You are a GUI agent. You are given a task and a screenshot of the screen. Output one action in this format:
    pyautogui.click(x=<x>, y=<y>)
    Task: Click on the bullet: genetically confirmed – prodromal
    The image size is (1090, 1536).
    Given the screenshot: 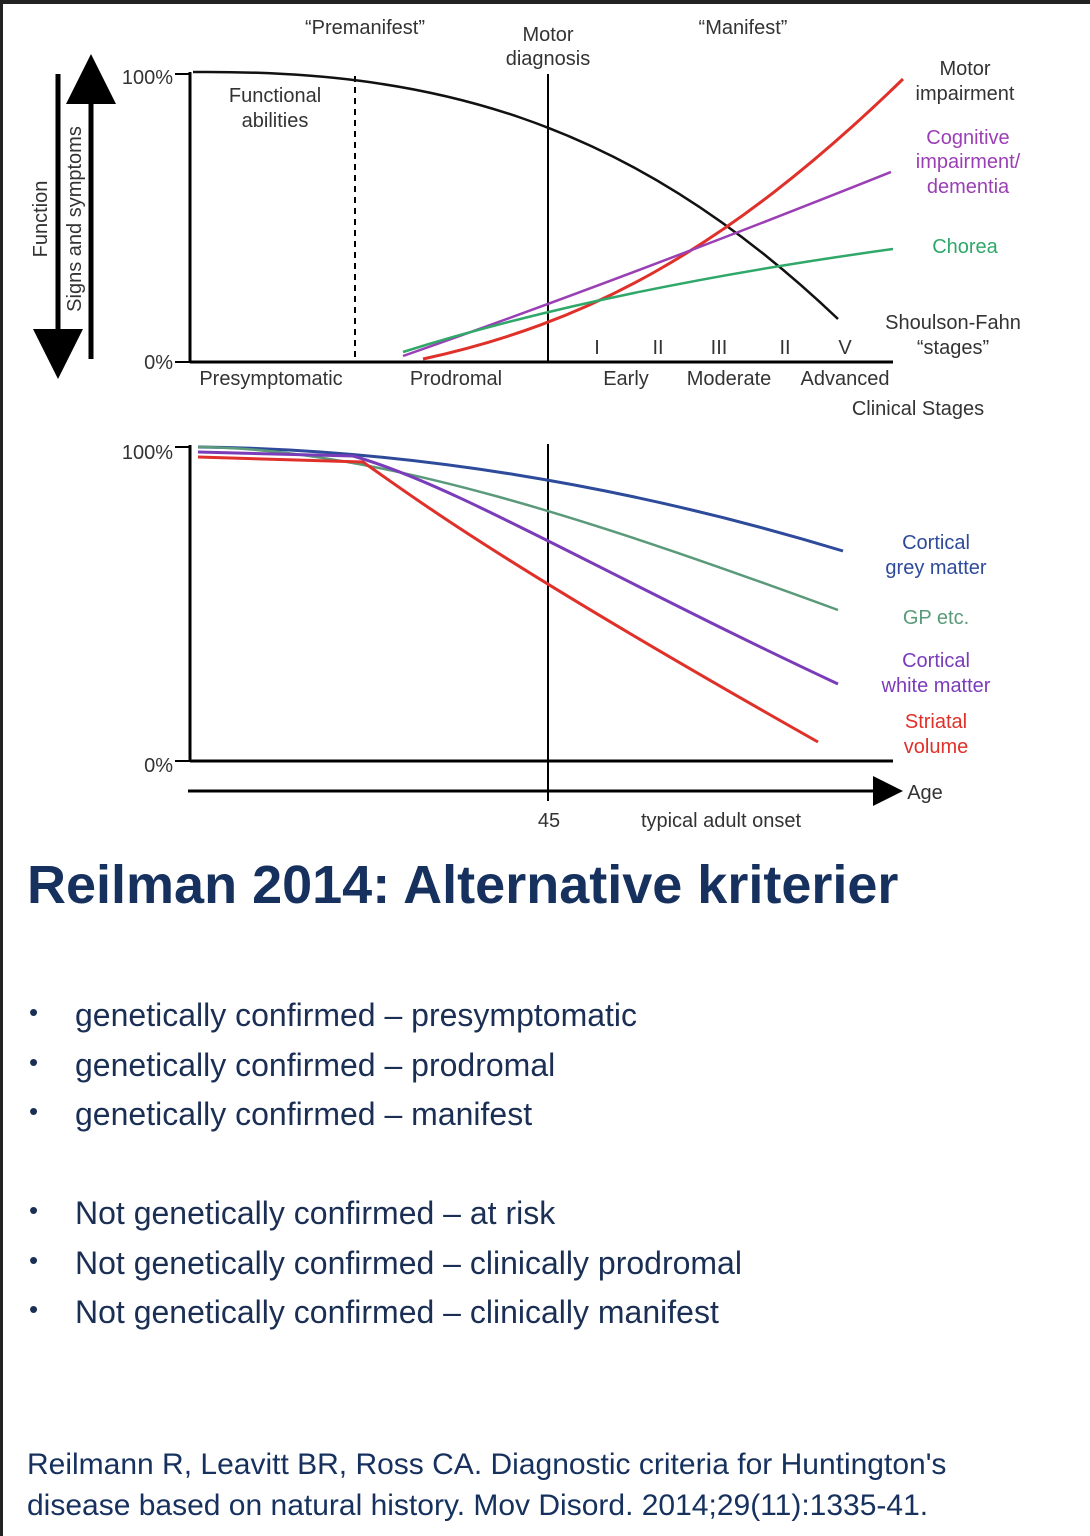 What is the action you would take?
    pyautogui.click(x=331, y=1072)
    